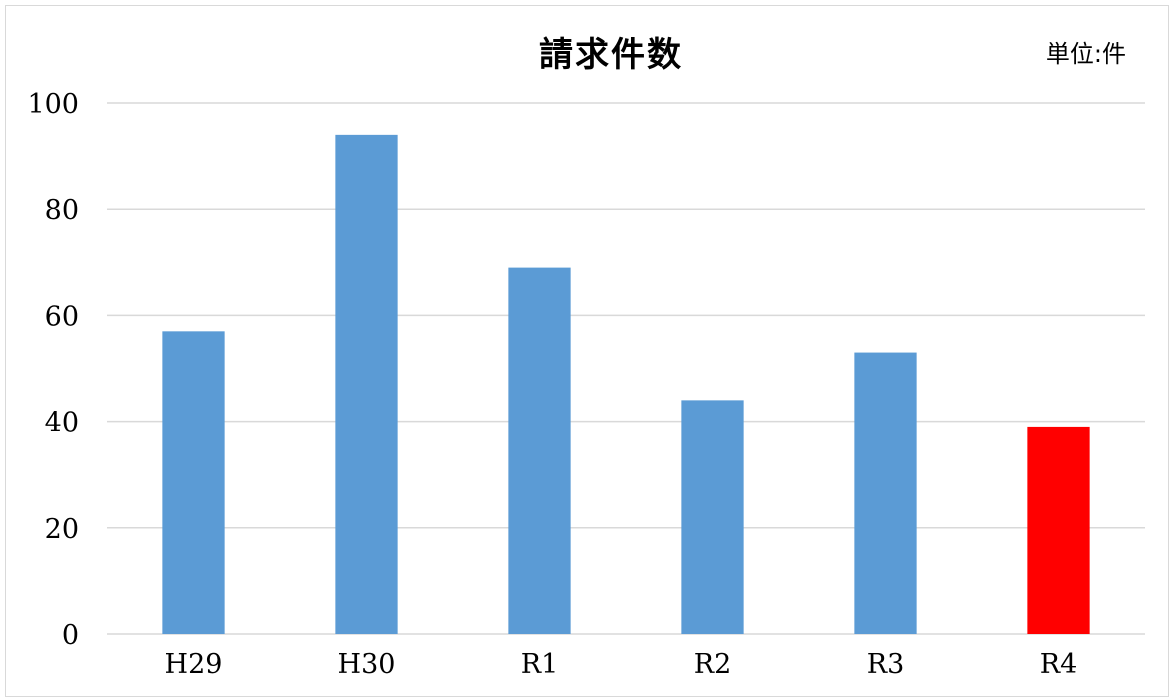 This screenshot has width=1172, height=700. What do you see at coordinates (193, 482) in the screenshot?
I see `bar-h29` at bounding box center [193, 482].